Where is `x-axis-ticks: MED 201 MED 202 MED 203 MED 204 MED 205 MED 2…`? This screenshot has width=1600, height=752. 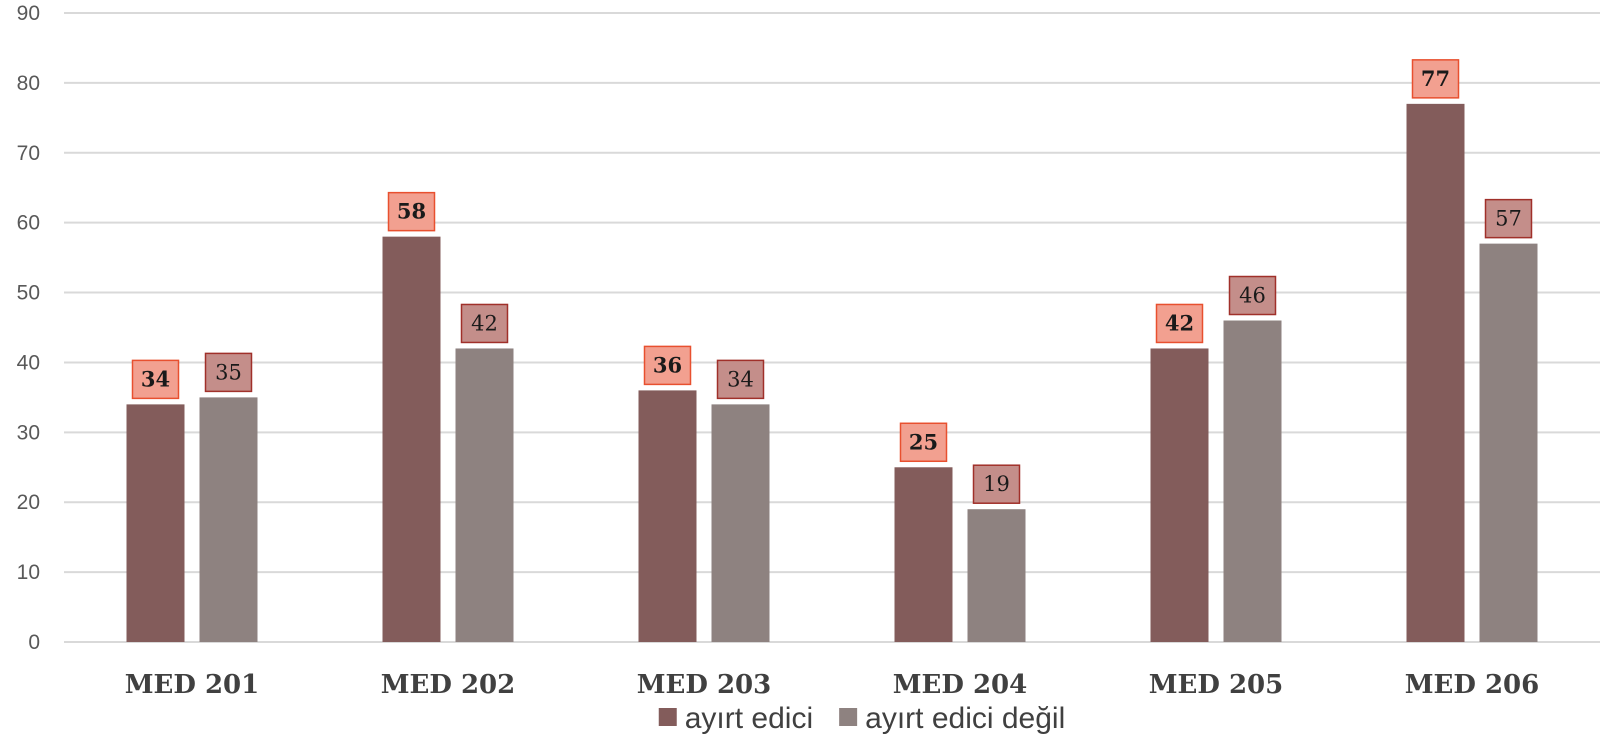
x-axis-ticks: MED 201 MED 202 MED 203 MED 204 MED 205 MED 2… is located at coordinates (832, 685).